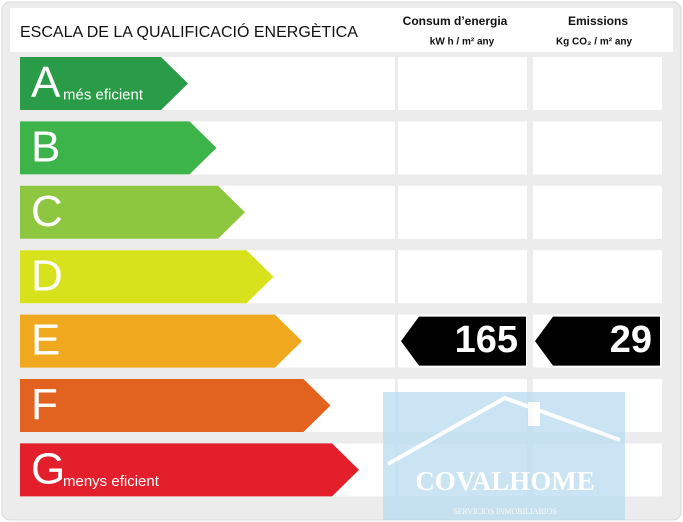 Image resolution: width=683 pixels, height=522 pixels. I want to click on rating-letter: B, so click(45, 147).